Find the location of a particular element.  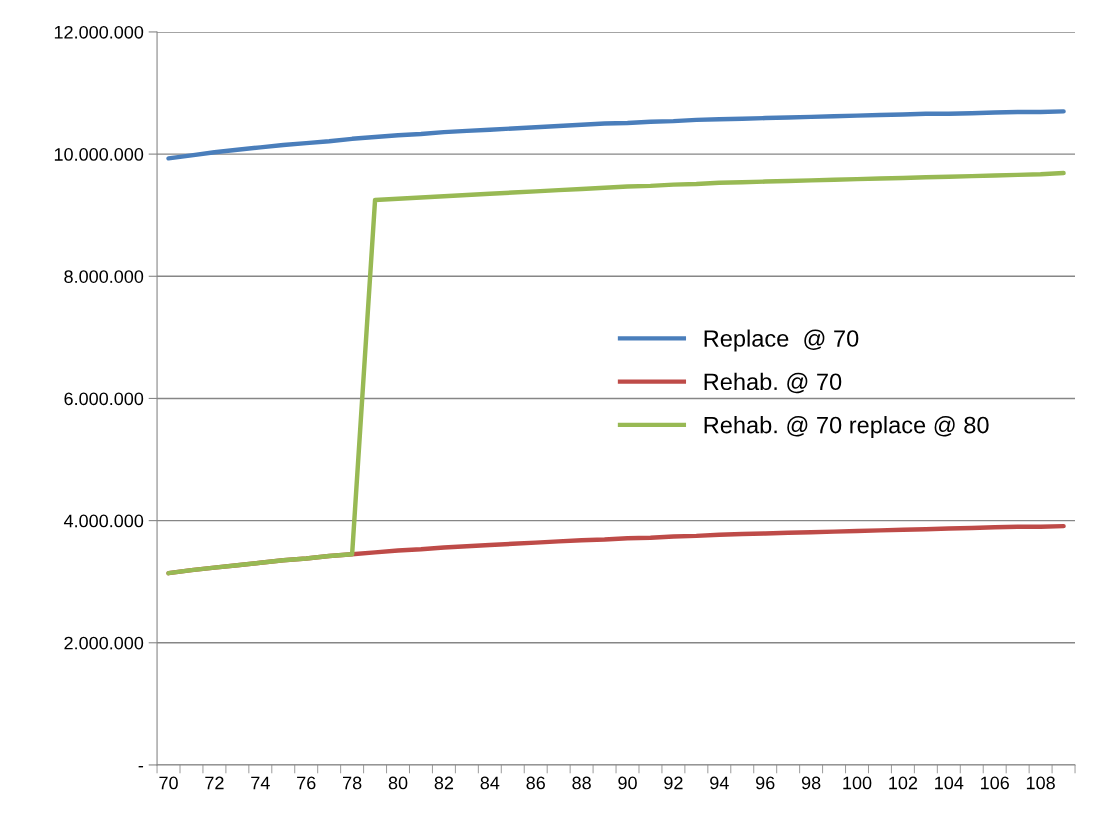

x-tick-label: 84 is located at coordinates (490, 783).